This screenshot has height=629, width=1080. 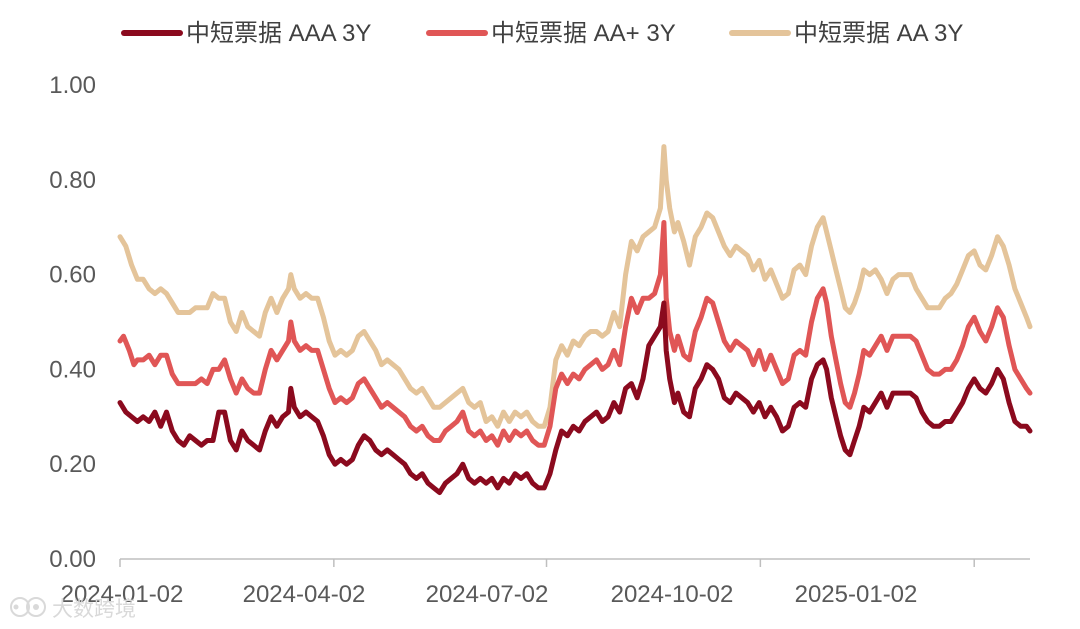 I want to click on y-tick-label: 0.40, so click(x=72, y=369).